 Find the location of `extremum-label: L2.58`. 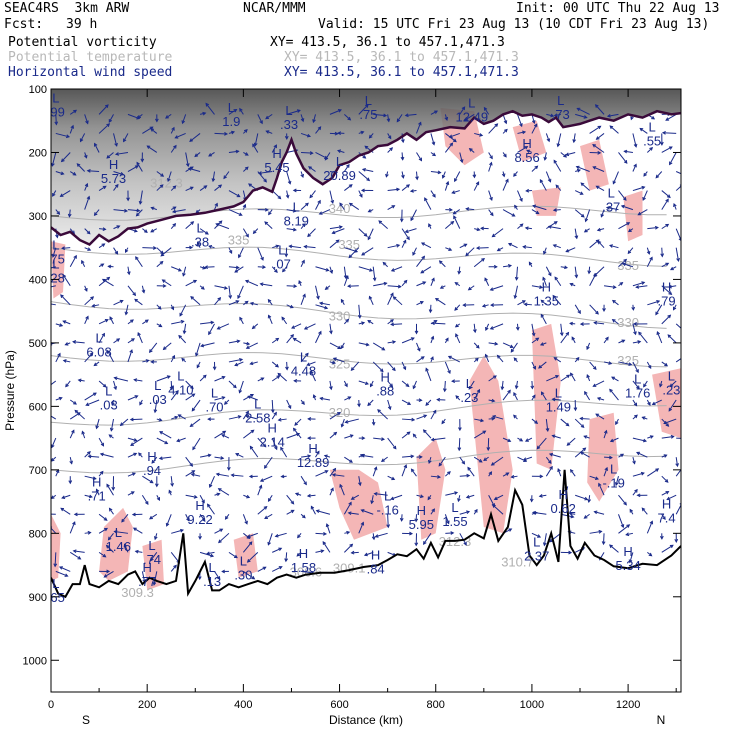

extremum-label: L2.58 is located at coordinates (257, 410).